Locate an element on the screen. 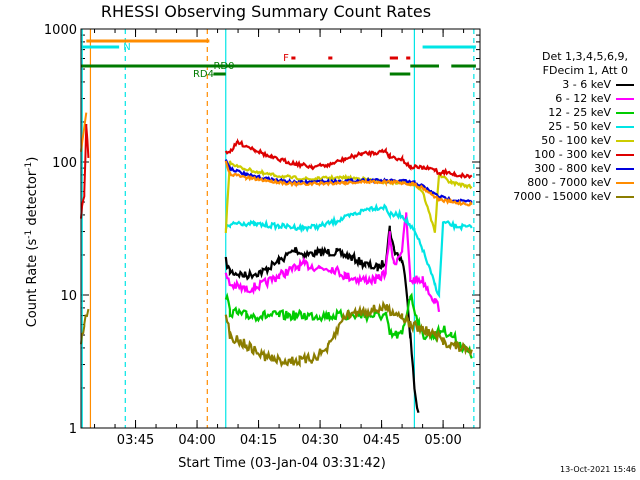  legend-item: 3 - 6 keV is located at coordinates (556, 85).